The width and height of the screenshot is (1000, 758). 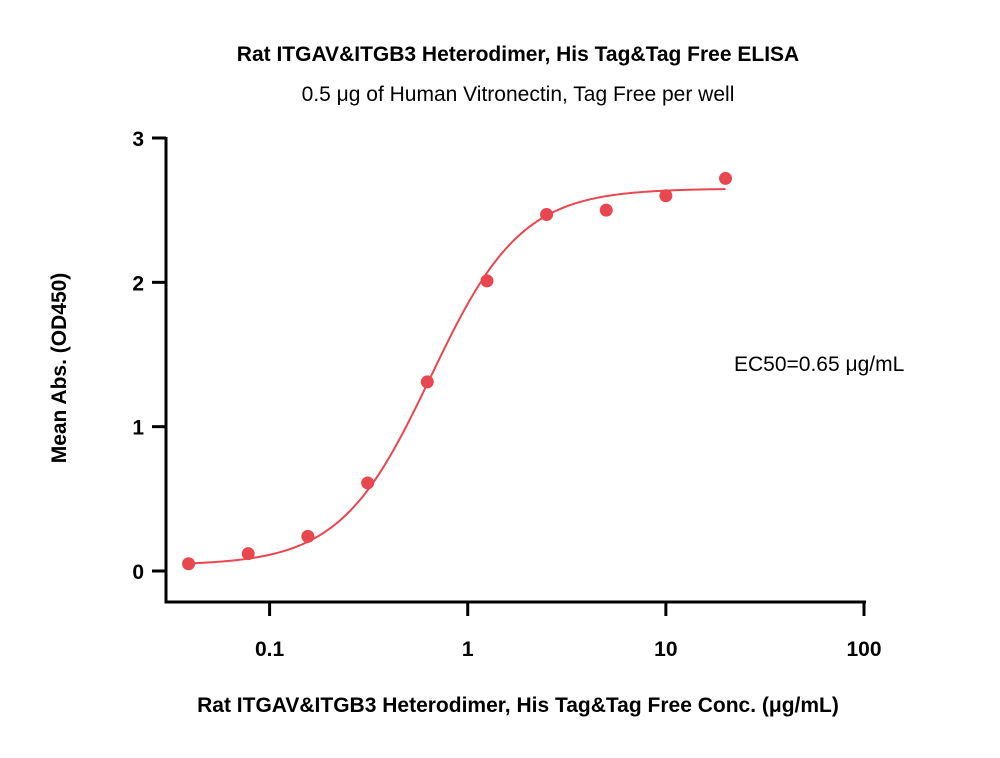 What do you see at coordinates (138, 572) in the screenshot?
I see `y-tick-label: 0` at bounding box center [138, 572].